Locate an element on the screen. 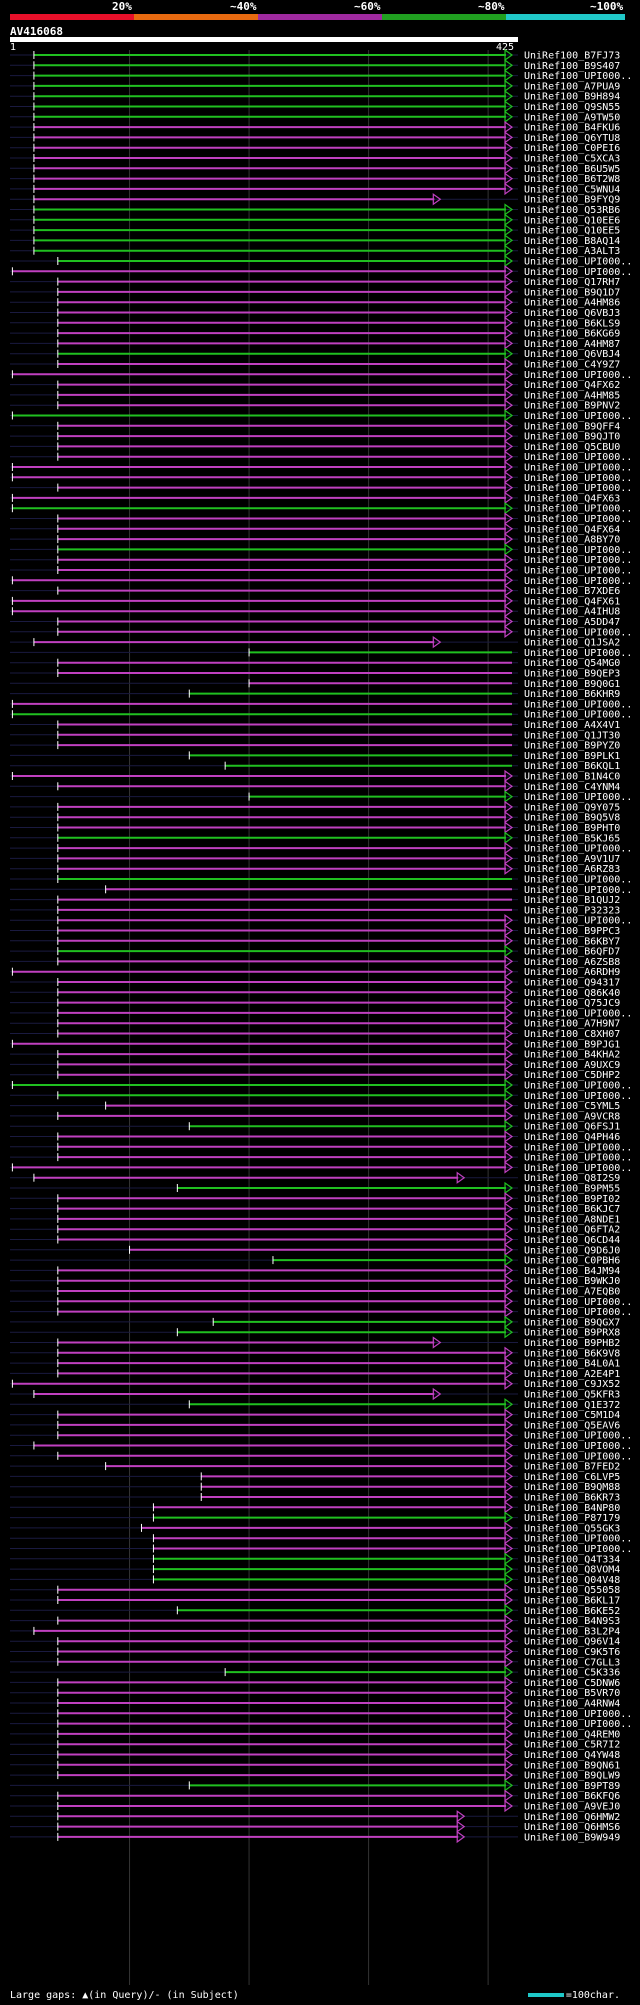 This screenshot has height=2005, width=640. hit-label: UniRef100_B9PT89 is located at coordinates (572, 1786).